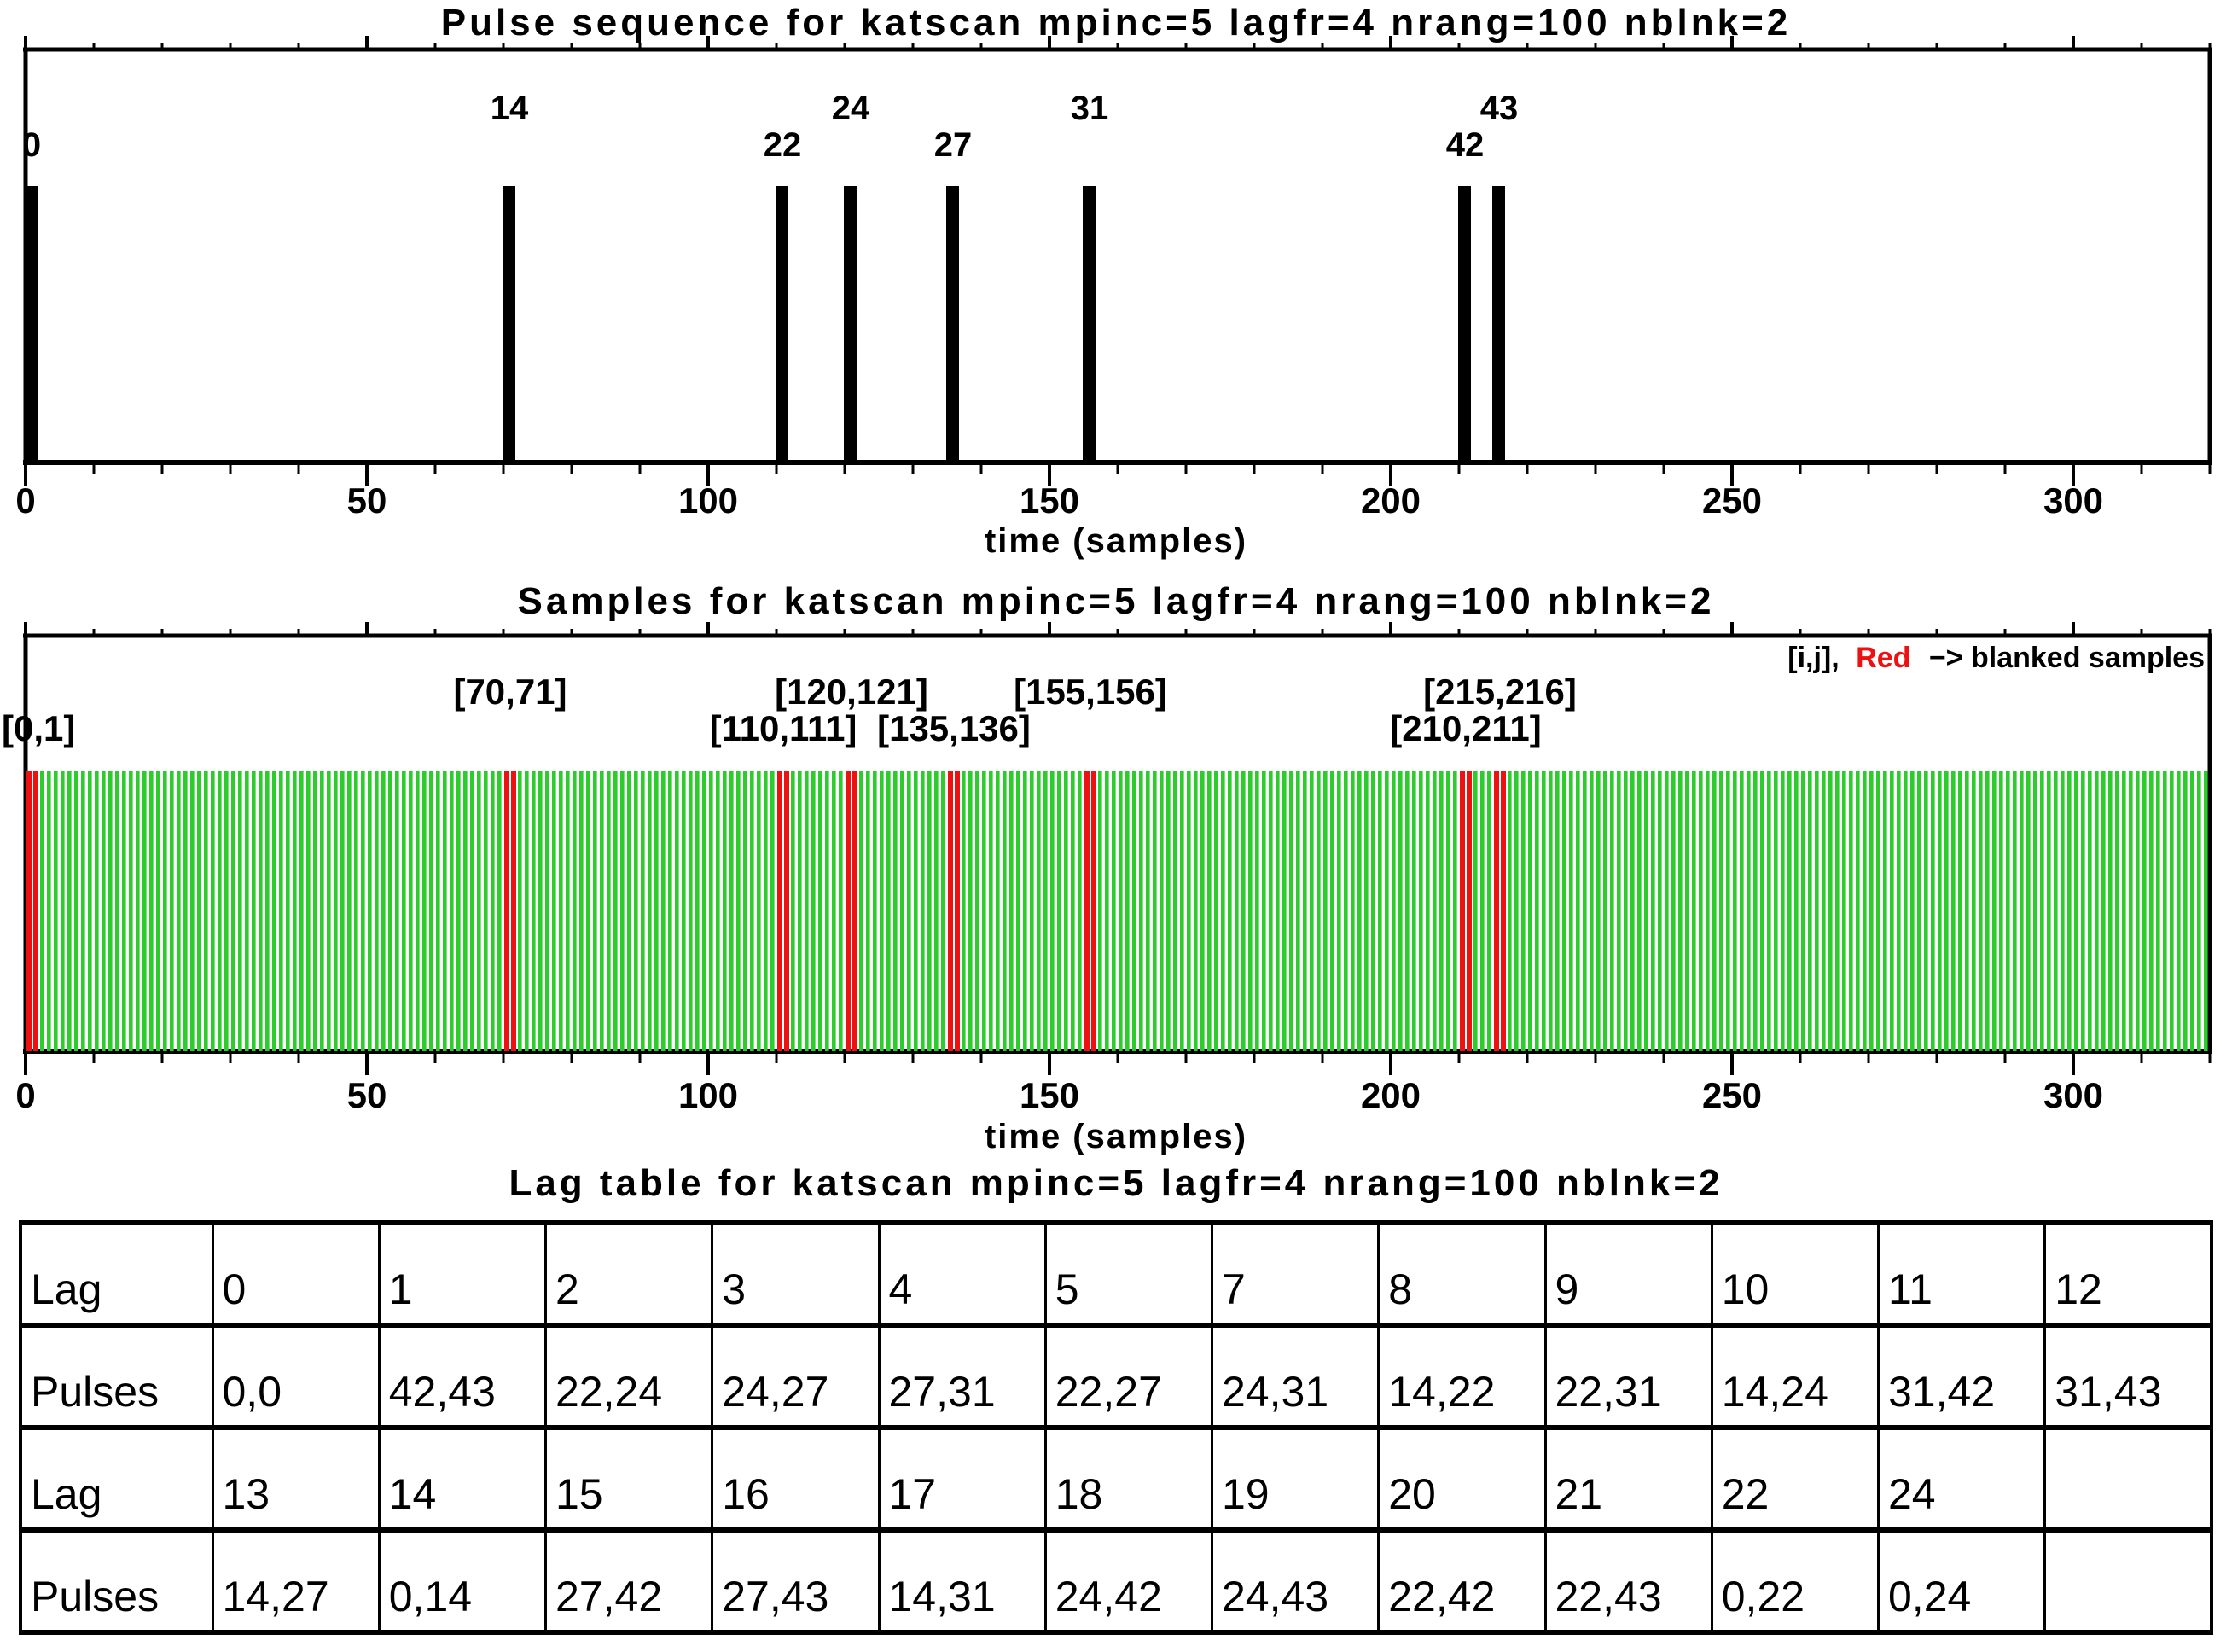  Describe the element at coordinates (2073, 500) in the screenshot. I see `x-tick-label: 300` at that location.